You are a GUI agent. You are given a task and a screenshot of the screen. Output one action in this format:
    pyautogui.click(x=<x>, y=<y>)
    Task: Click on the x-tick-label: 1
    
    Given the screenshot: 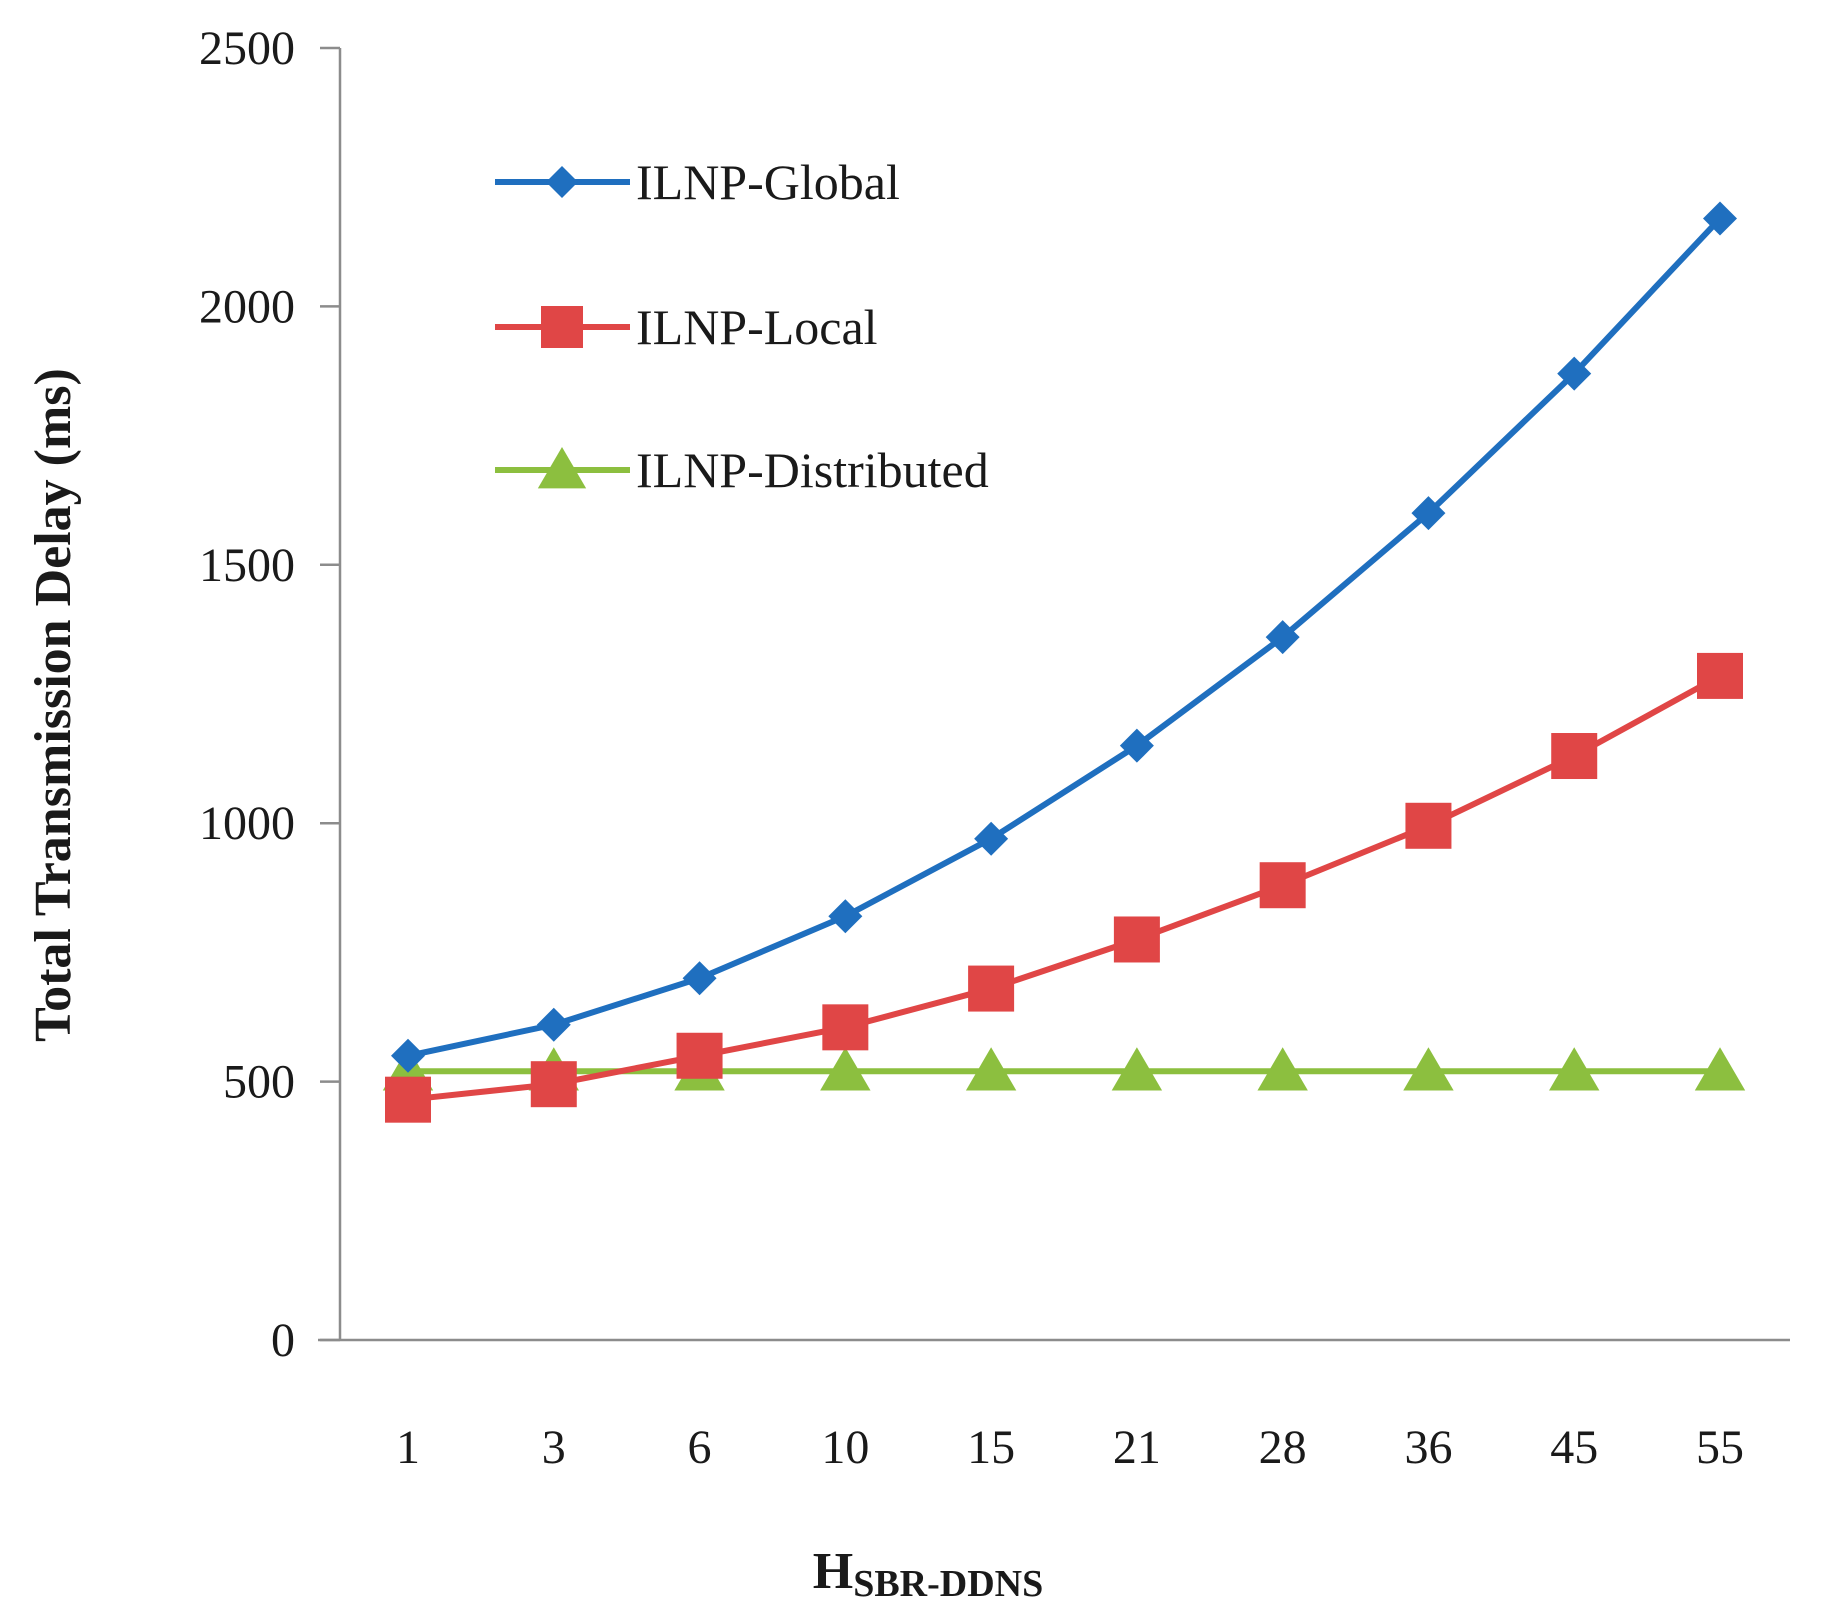 What is the action you would take?
    pyautogui.click(x=408, y=1447)
    